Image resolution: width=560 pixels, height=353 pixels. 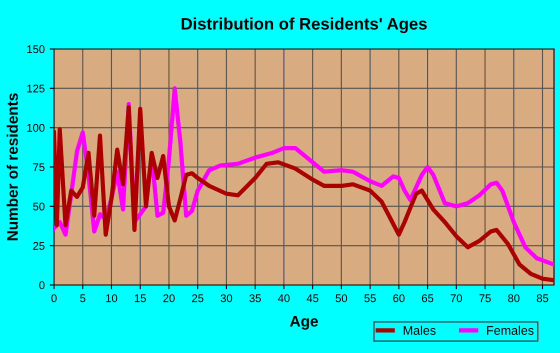 What do you see at coordinates (83, 298) in the screenshot?
I see `x-tick-label: 5` at bounding box center [83, 298].